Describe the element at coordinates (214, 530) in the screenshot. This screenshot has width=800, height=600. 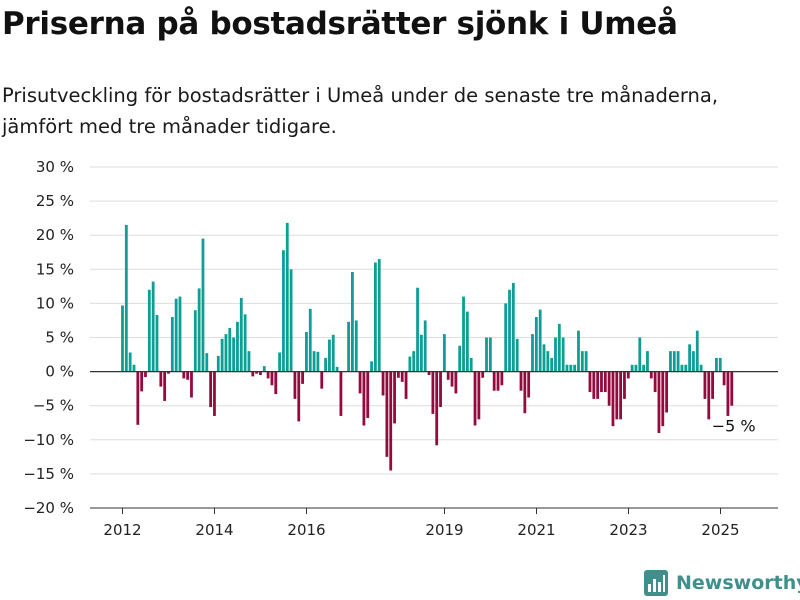
I see `x-tick-label: 2014` at that location.